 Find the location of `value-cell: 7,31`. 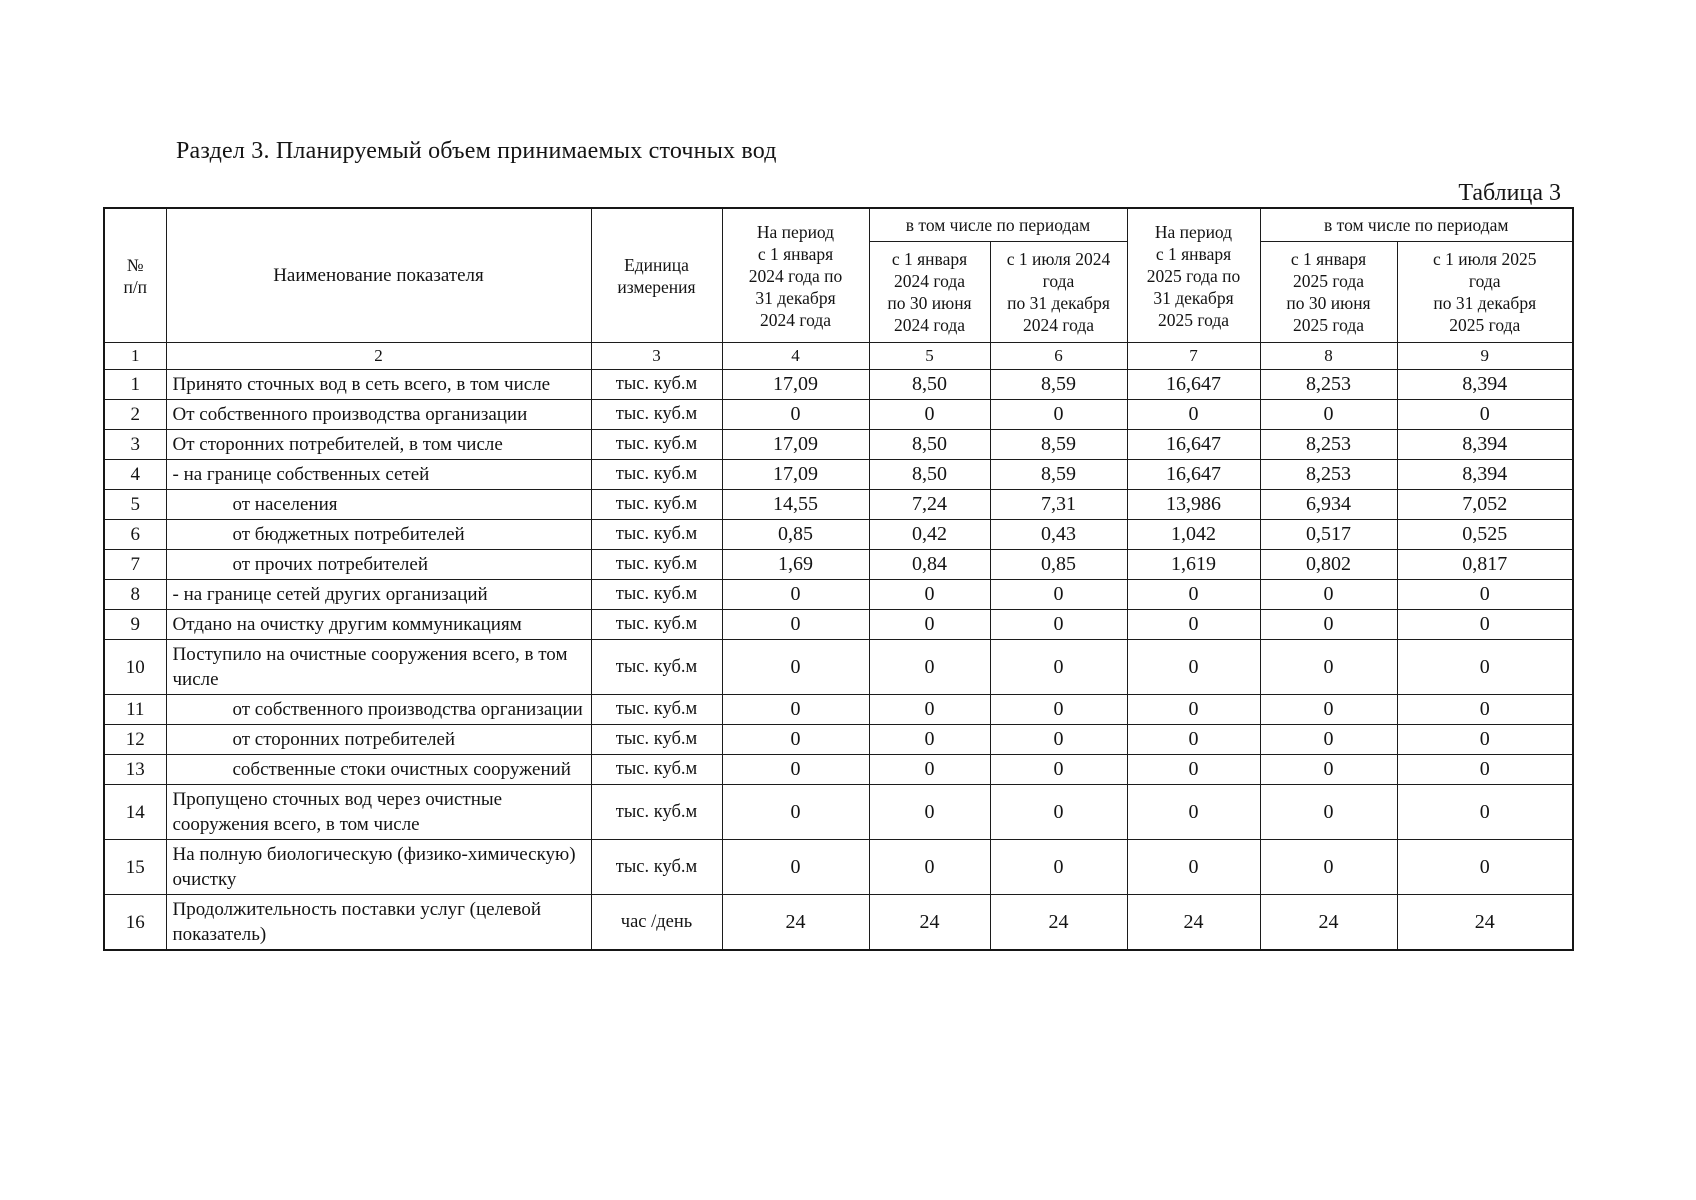

value-cell: 7,31 is located at coordinates (1058, 504).